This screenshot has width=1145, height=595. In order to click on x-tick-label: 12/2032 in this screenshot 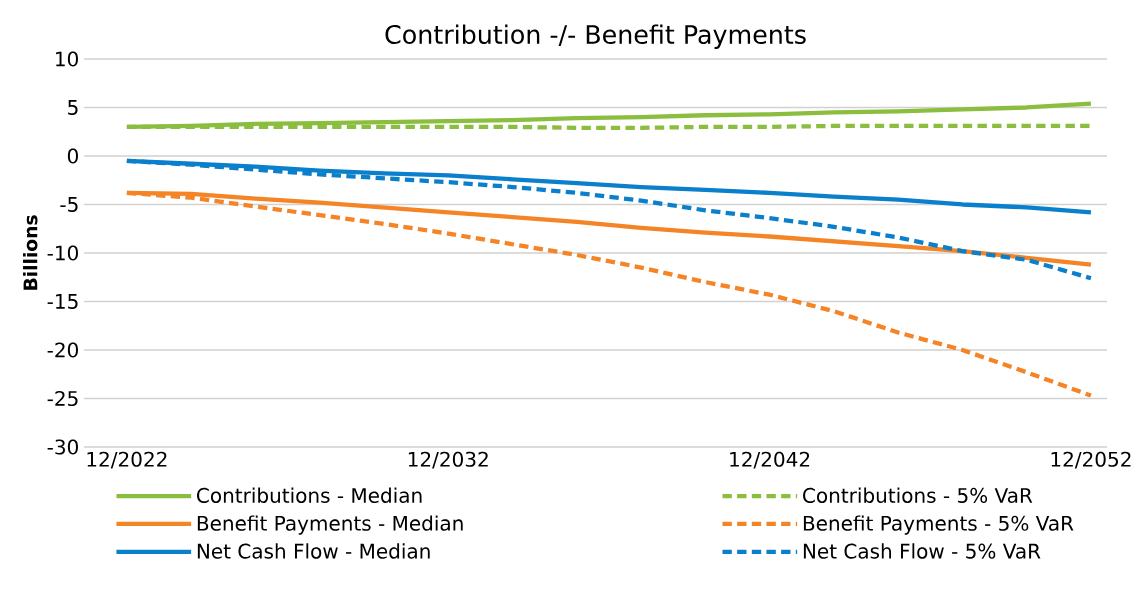, I will do `click(448, 460)`.